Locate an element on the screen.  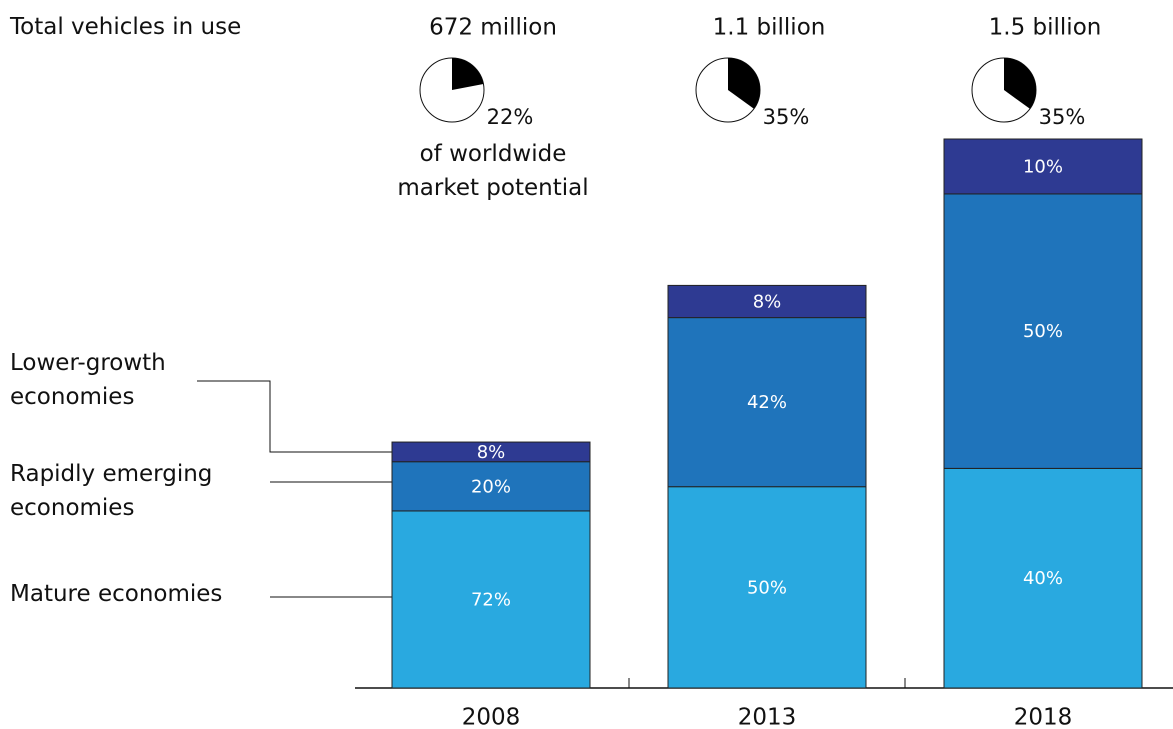
legend-label: Rapidly emerging economies is located at coordinates (111, 491).